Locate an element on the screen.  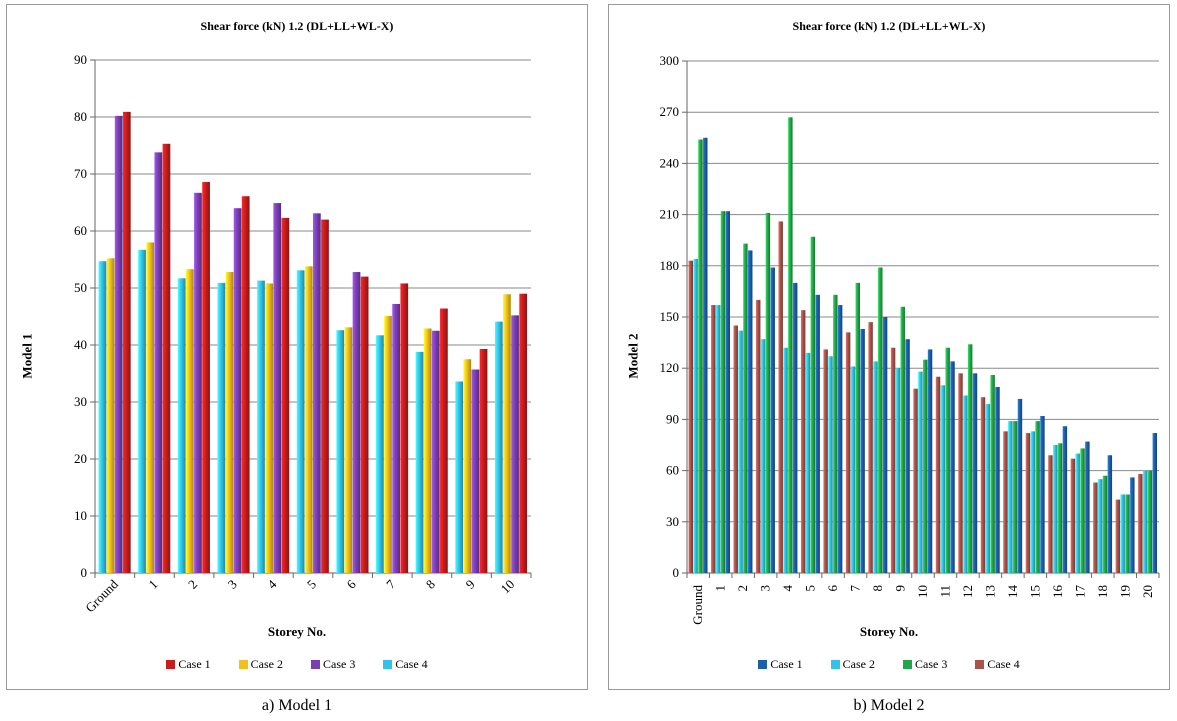
x-tick-label: 1 is located at coordinates (720, 588).